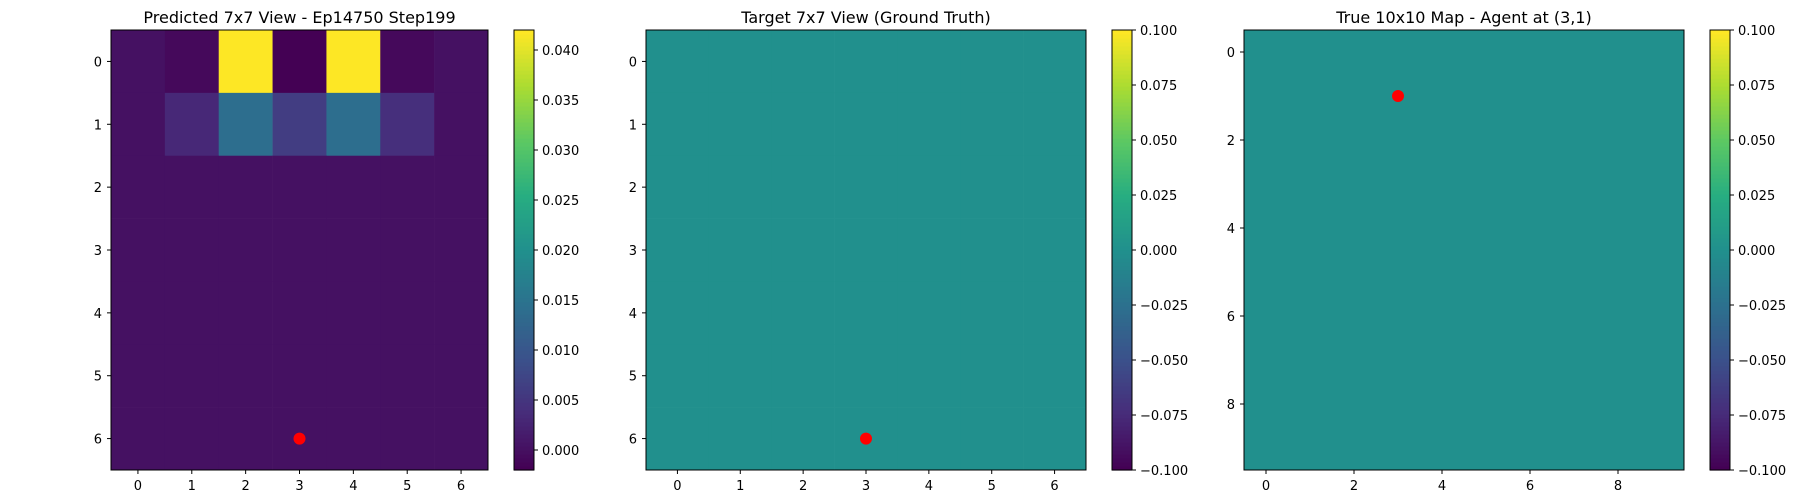 Image resolution: width=1800 pixels, height=500 pixels. Describe the element at coordinates (866, 438) in the screenshot. I see `agent-marker` at that location.